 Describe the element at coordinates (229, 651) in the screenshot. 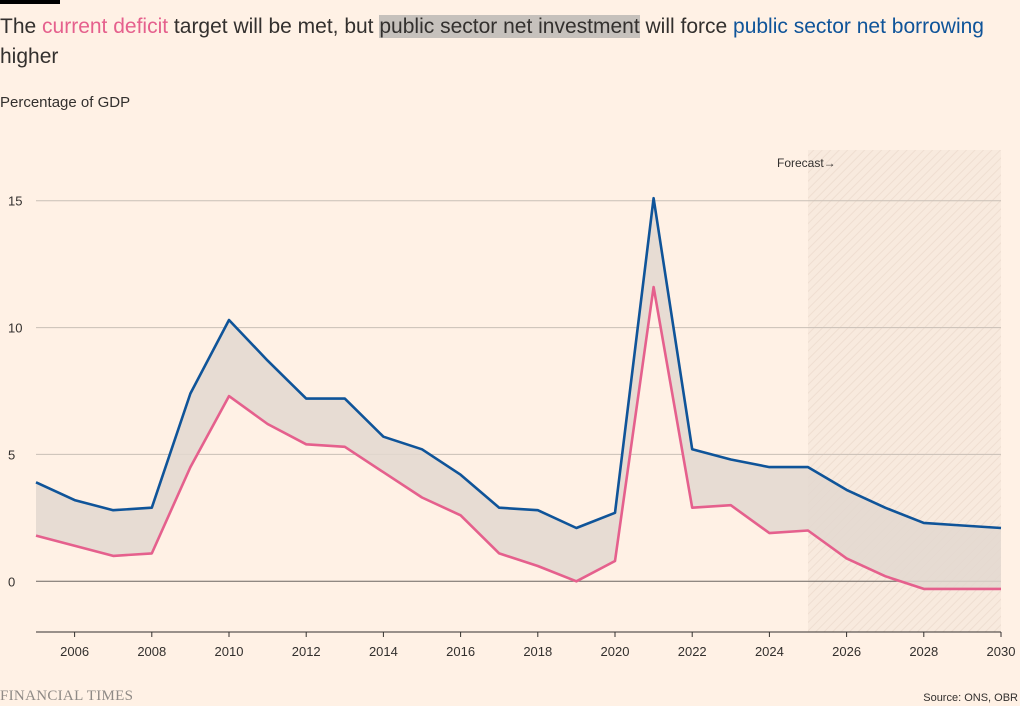

I see `x-tick-label: 2010` at that location.